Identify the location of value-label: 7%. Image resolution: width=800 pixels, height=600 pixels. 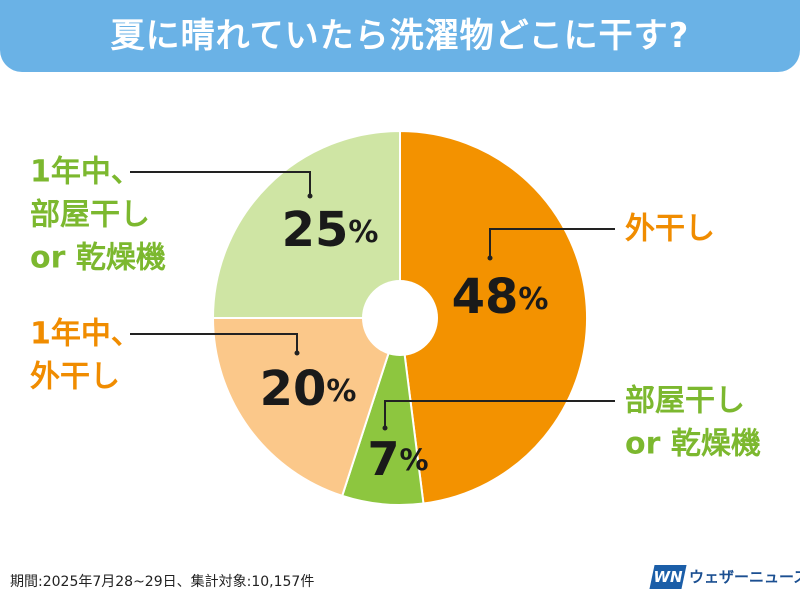
(397, 459).